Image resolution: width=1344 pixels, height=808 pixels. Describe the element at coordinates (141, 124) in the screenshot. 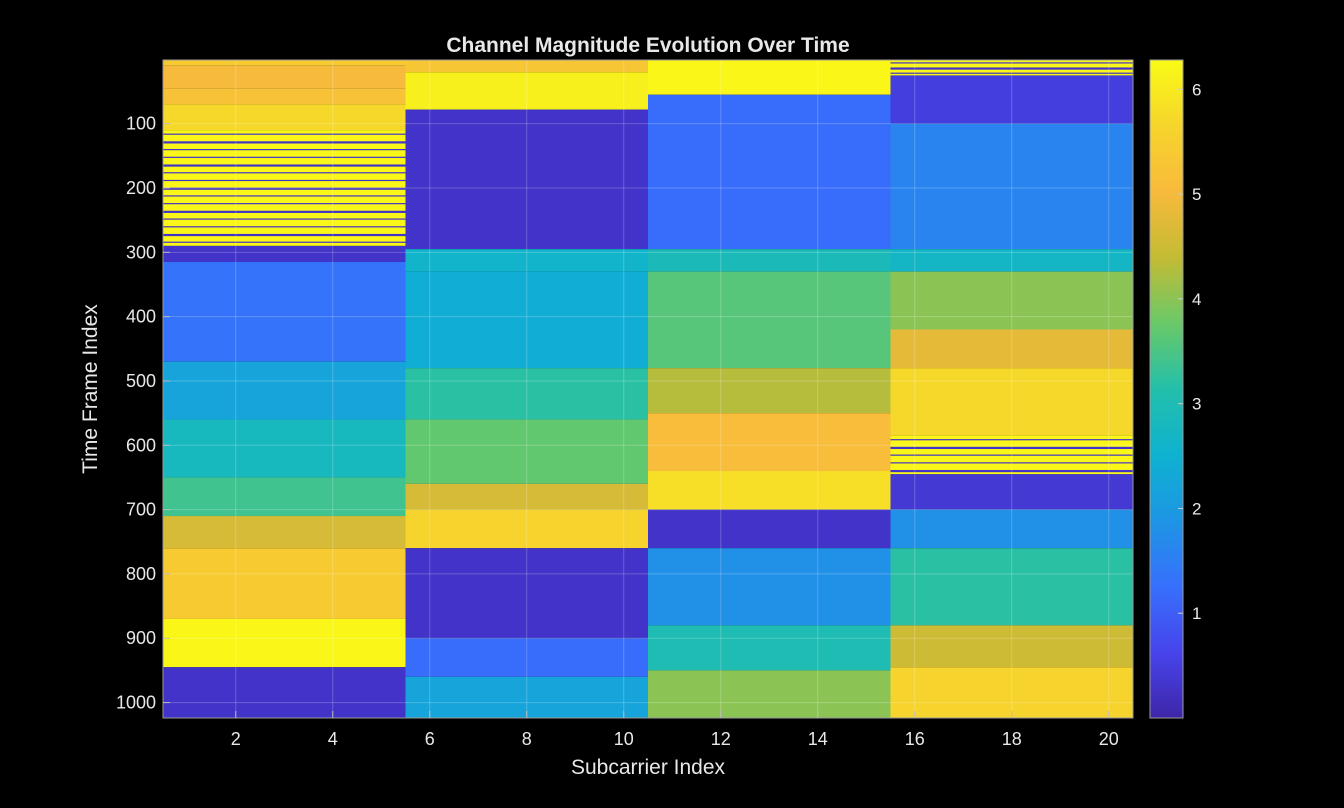

I see `y-tick-label: 100` at that location.